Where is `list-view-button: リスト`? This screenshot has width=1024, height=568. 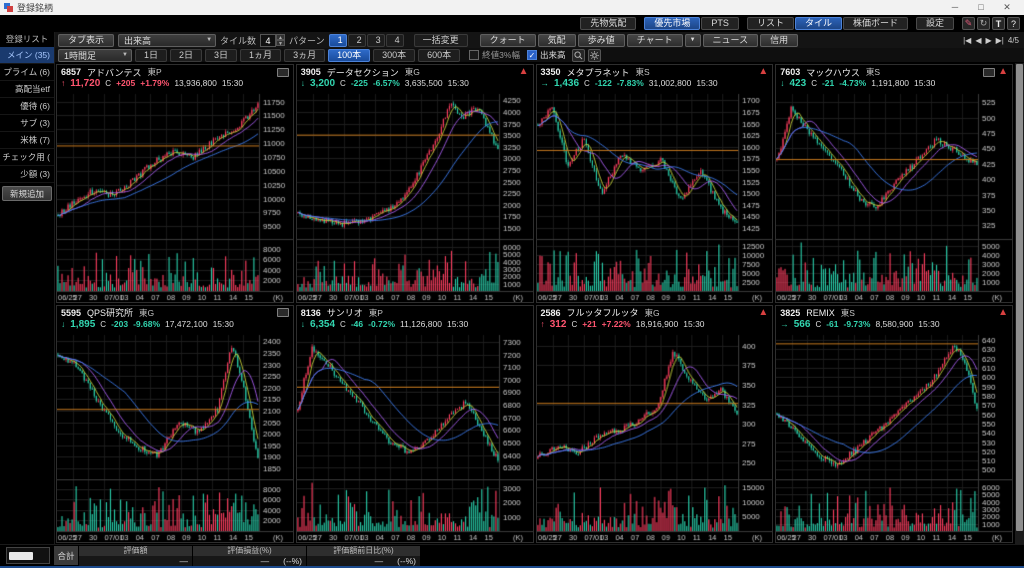
list-view-button: リスト is located at coordinates (770, 23).